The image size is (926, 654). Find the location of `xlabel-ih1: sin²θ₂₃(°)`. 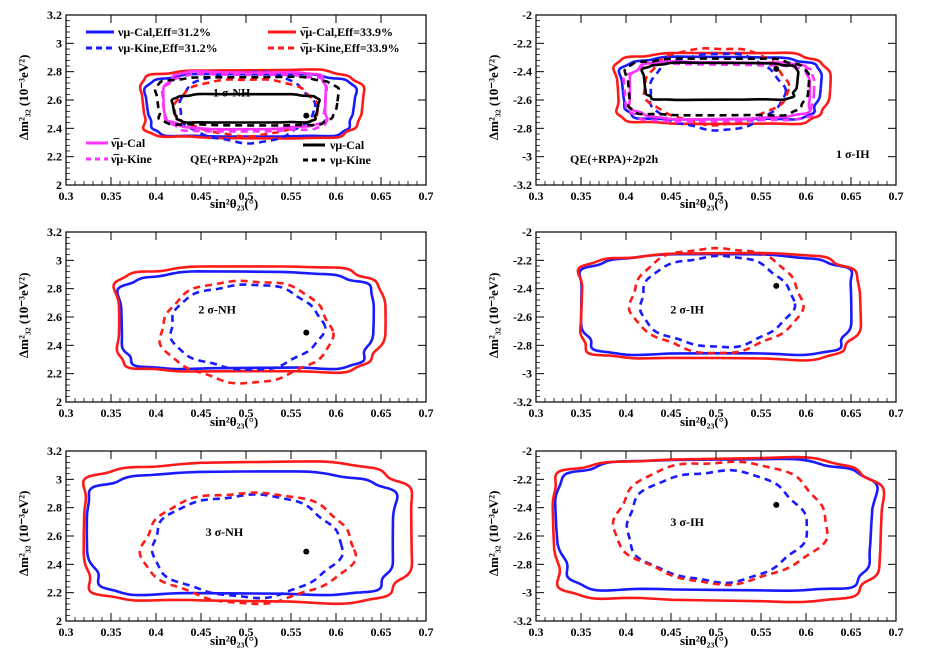

xlabel-ih1: sin²θ₂₃(°) is located at coordinates (704, 203).